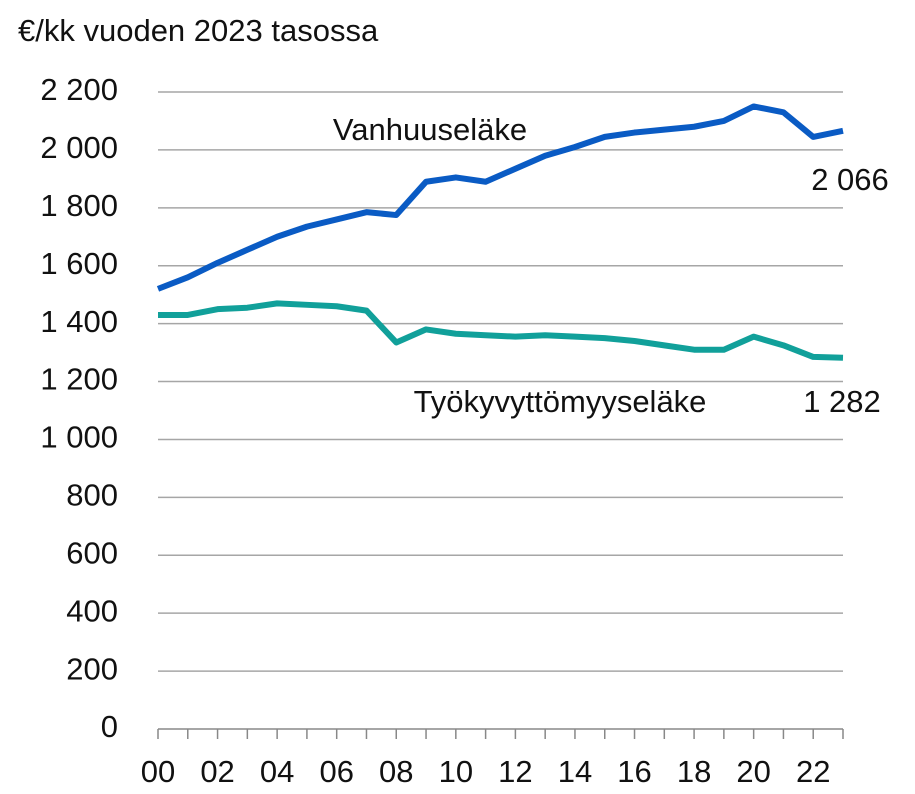  What do you see at coordinates (92, 552) in the screenshot?
I see `y-tick-label: 600` at bounding box center [92, 552].